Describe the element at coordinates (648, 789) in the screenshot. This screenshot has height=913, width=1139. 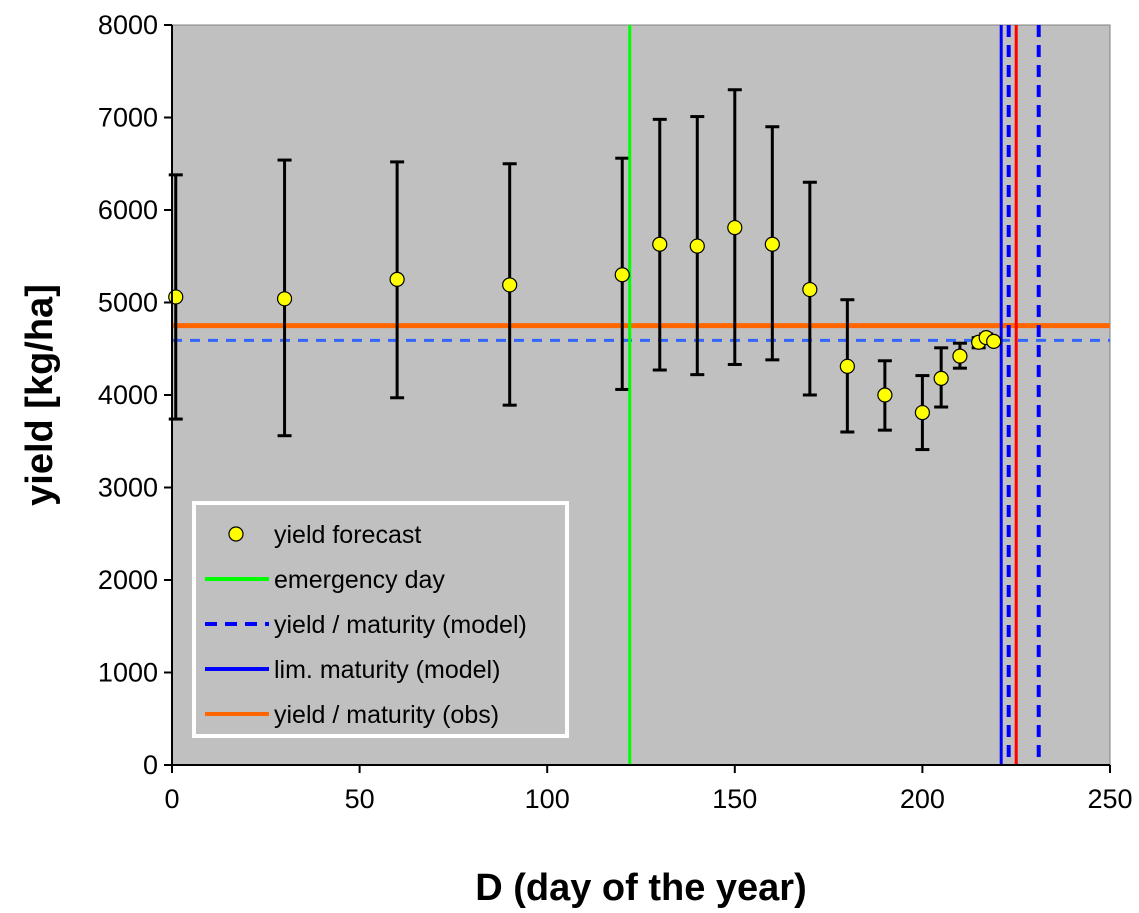
I see `x-tick-labels: 0 50 100 150 200 250` at that location.